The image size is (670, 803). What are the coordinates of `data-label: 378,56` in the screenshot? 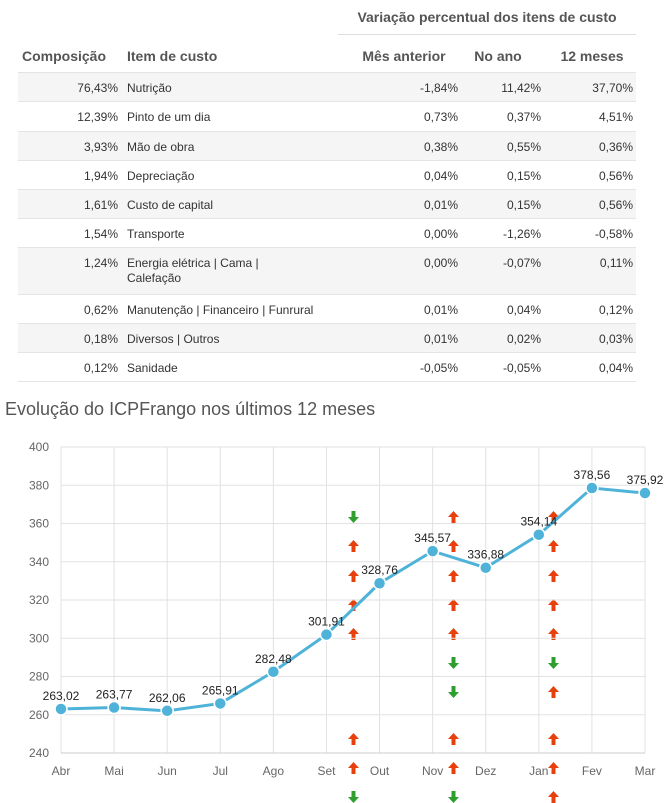 It's located at (592, 475).